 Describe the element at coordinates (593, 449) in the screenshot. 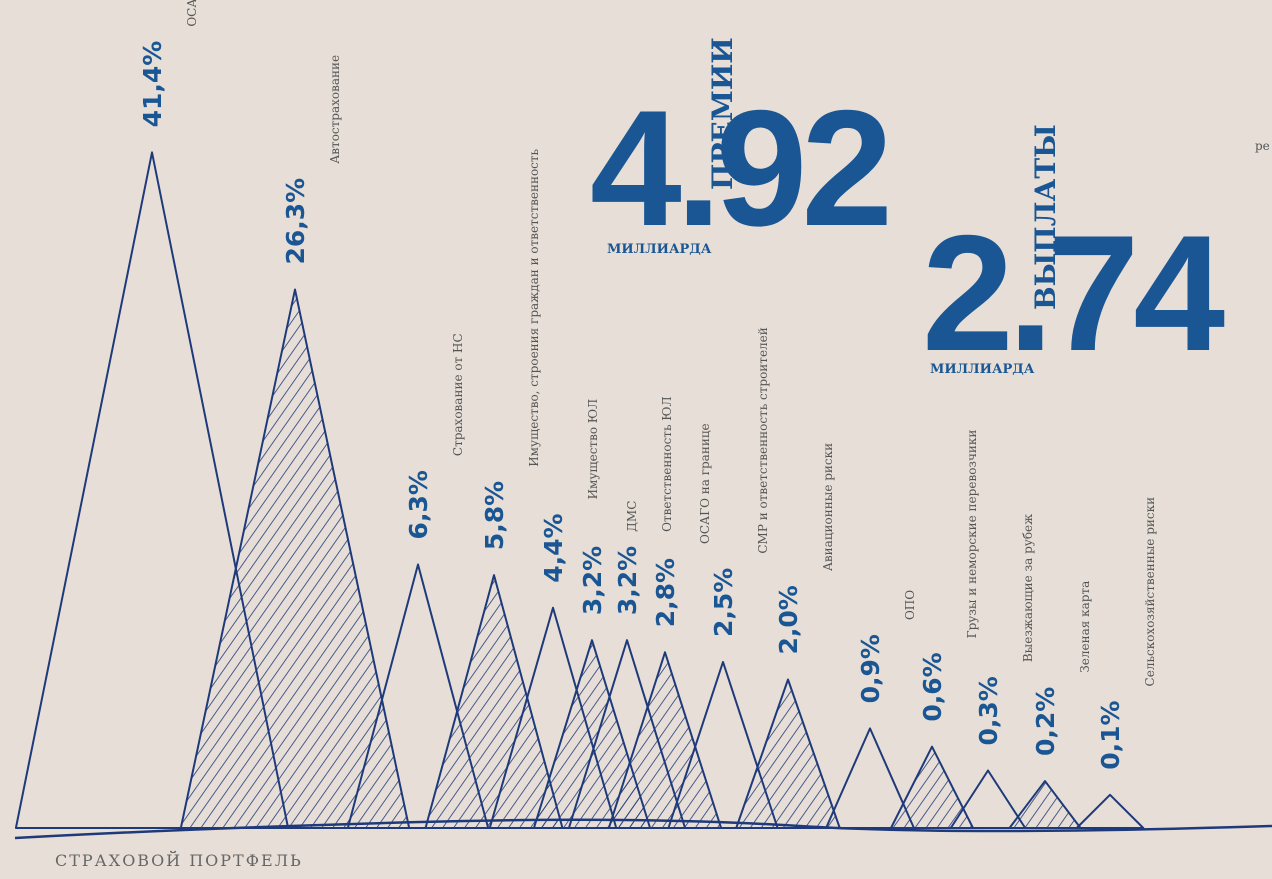

I see `category-label: Имущество ЮЛ` at that location.